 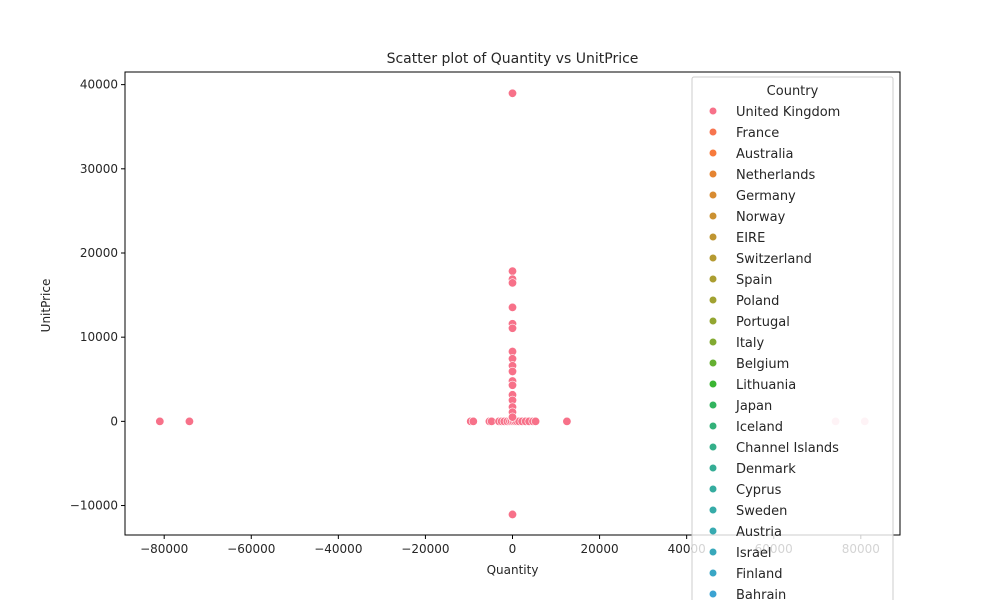 What do you see at coordinates (765, 154) in the screenshot?
I see `legend-entry-label: Australia` at bounding box center [765, 154].